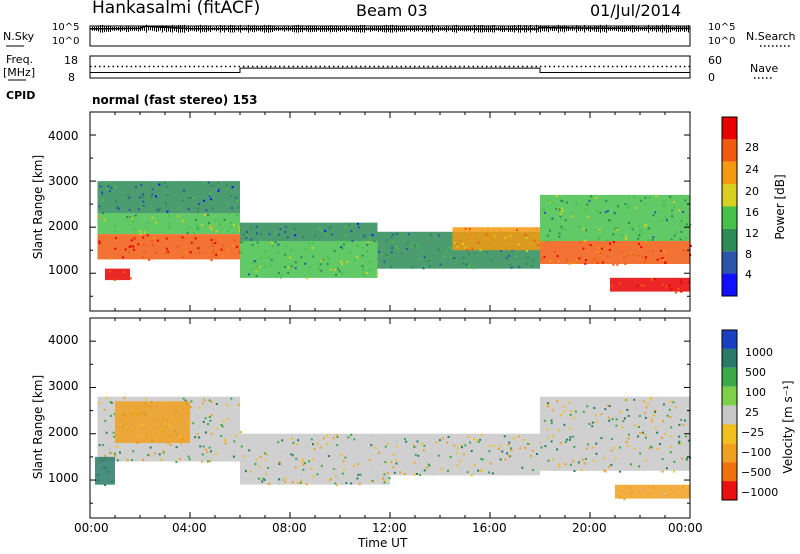  I want to click on power-ylabel: Slant Range [km], so click(38, 207).